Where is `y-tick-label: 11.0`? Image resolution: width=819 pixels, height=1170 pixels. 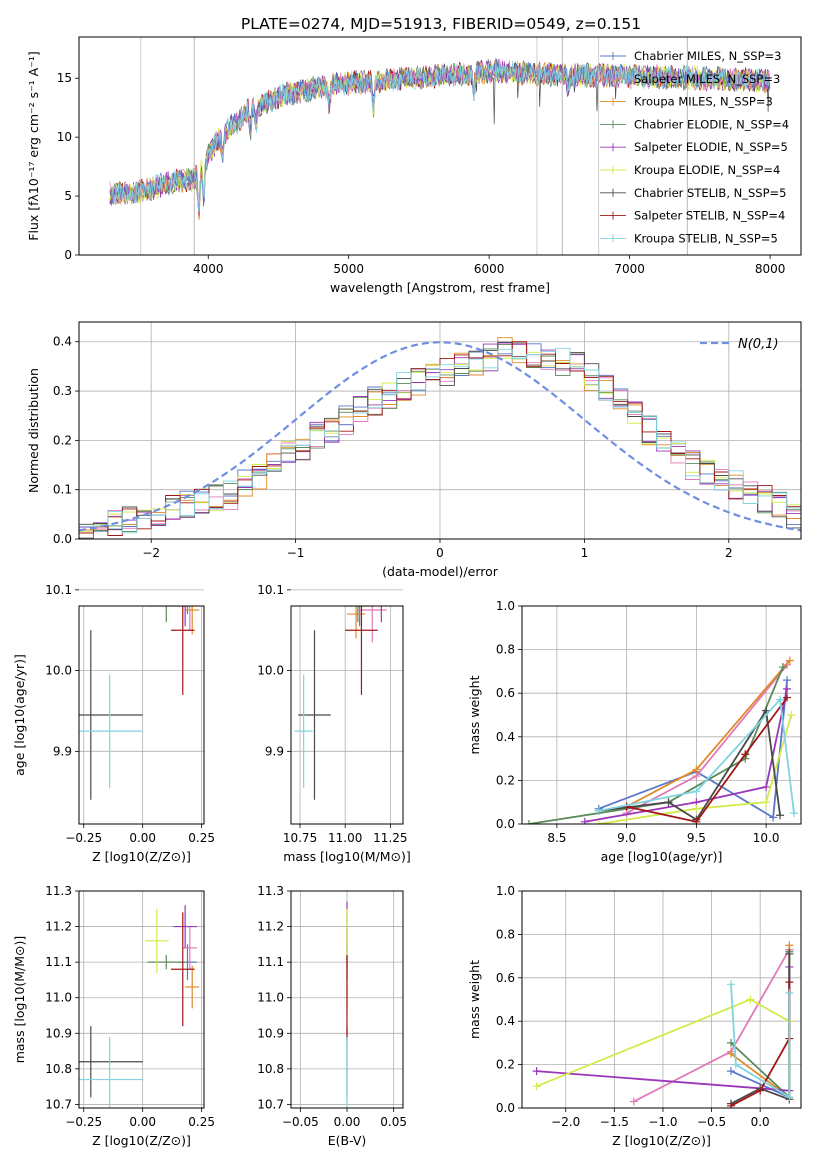 y-tick-label: 11.0 is located at coordinates (270, 998).